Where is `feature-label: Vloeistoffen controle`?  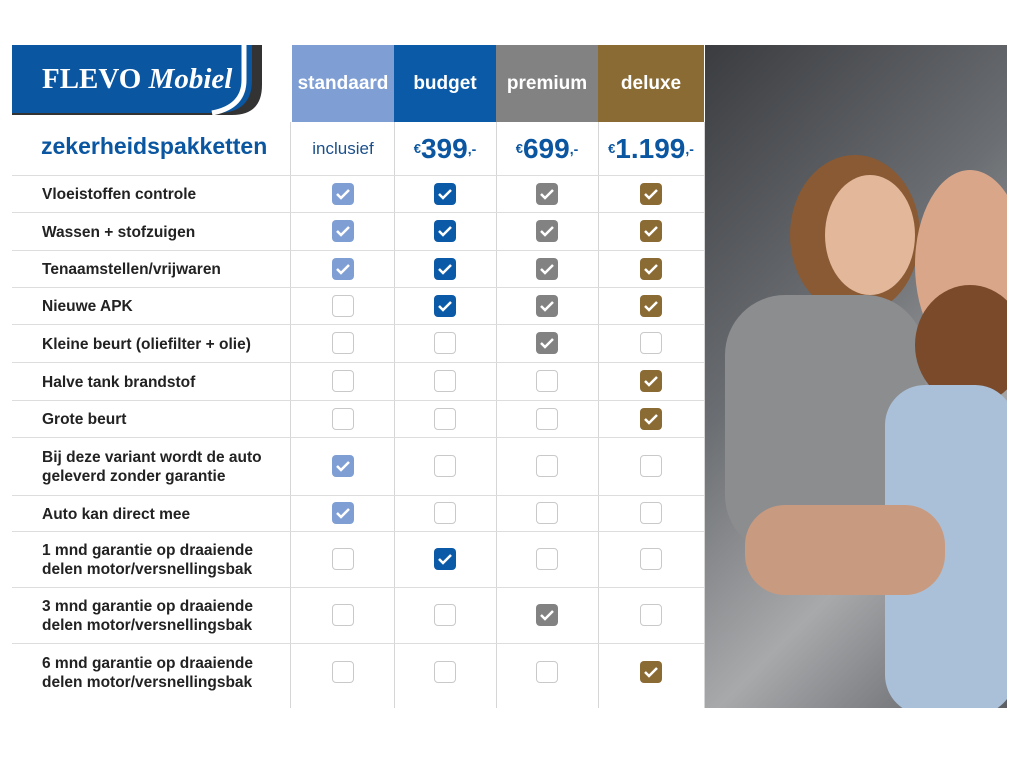 feature-label: Vloeistoffen controle is located at coordinates (119, 194).